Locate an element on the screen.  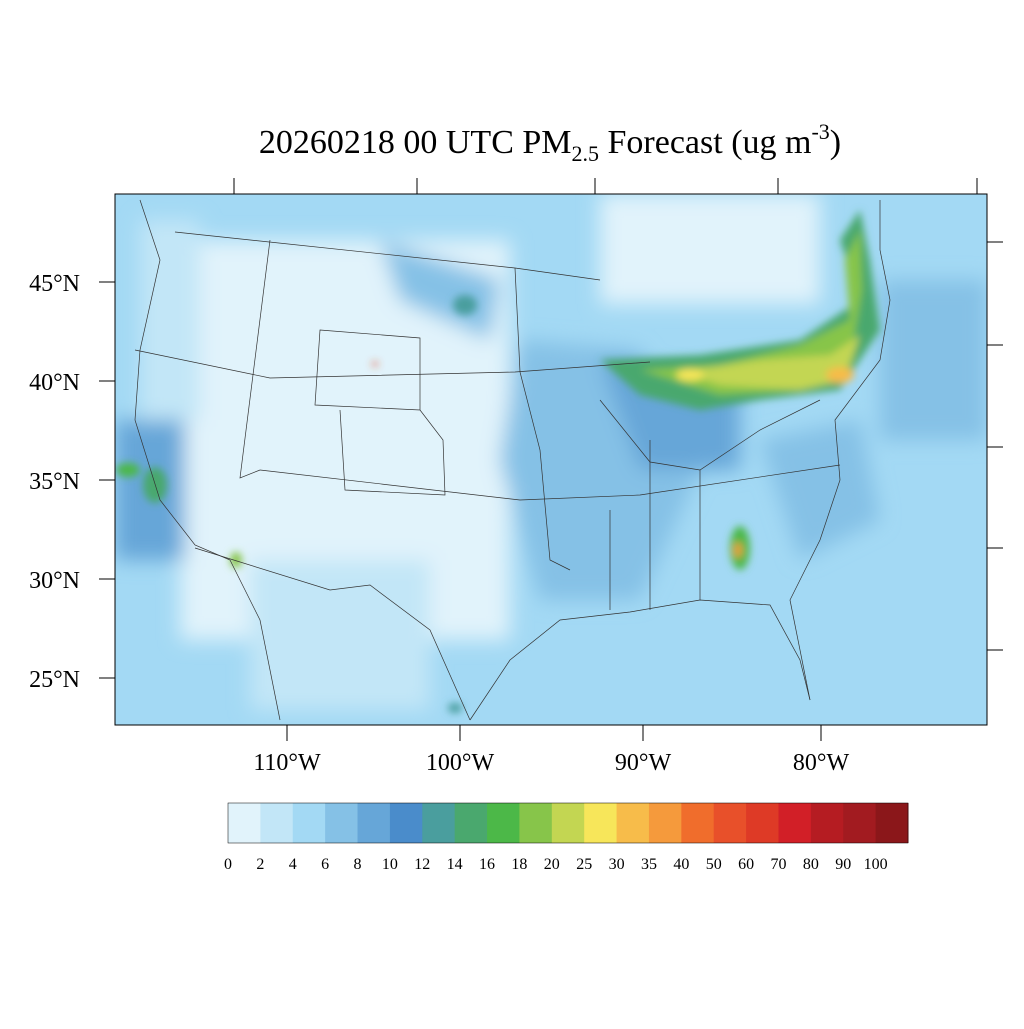
lon-label: 90°W is located at coordinates (643, 763).